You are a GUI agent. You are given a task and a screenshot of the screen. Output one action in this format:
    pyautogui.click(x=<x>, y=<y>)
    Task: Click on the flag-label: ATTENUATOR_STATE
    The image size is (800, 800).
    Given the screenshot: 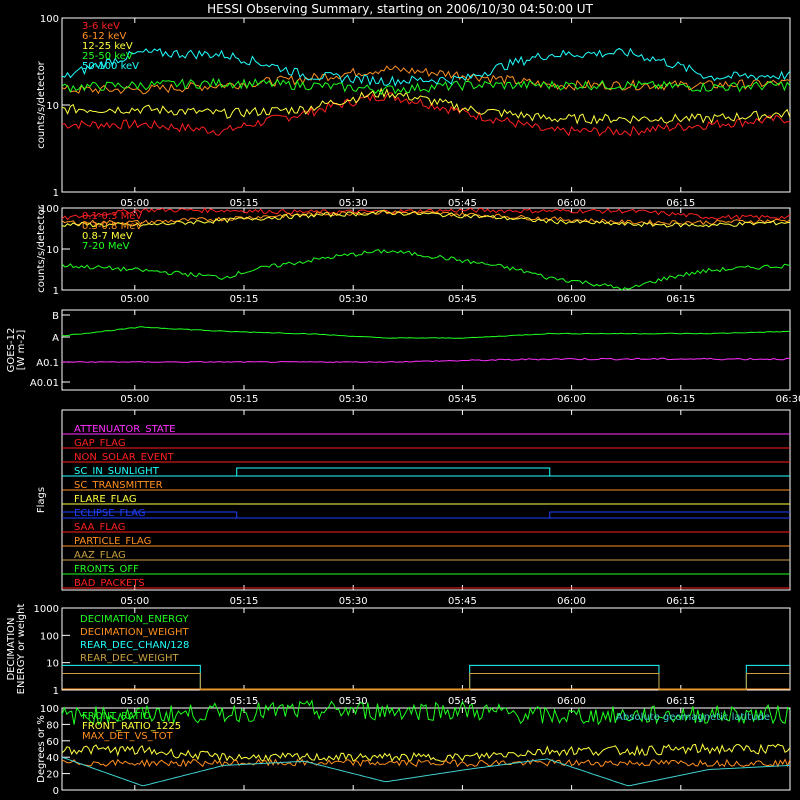 What is the action you would take?
    pyautogui.click(x=124, y=429)
    